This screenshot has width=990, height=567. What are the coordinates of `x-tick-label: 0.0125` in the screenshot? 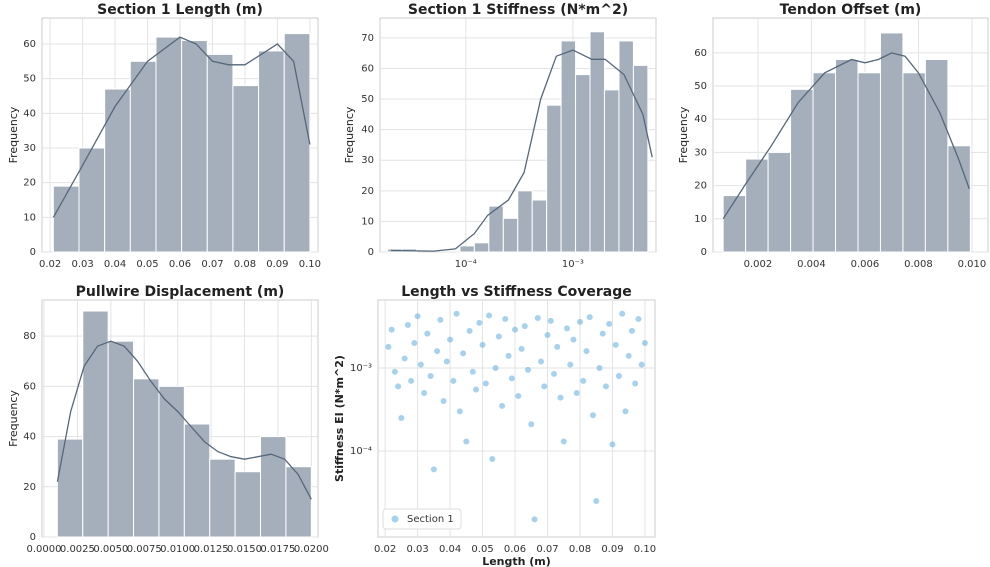 It's located at (211, 549).